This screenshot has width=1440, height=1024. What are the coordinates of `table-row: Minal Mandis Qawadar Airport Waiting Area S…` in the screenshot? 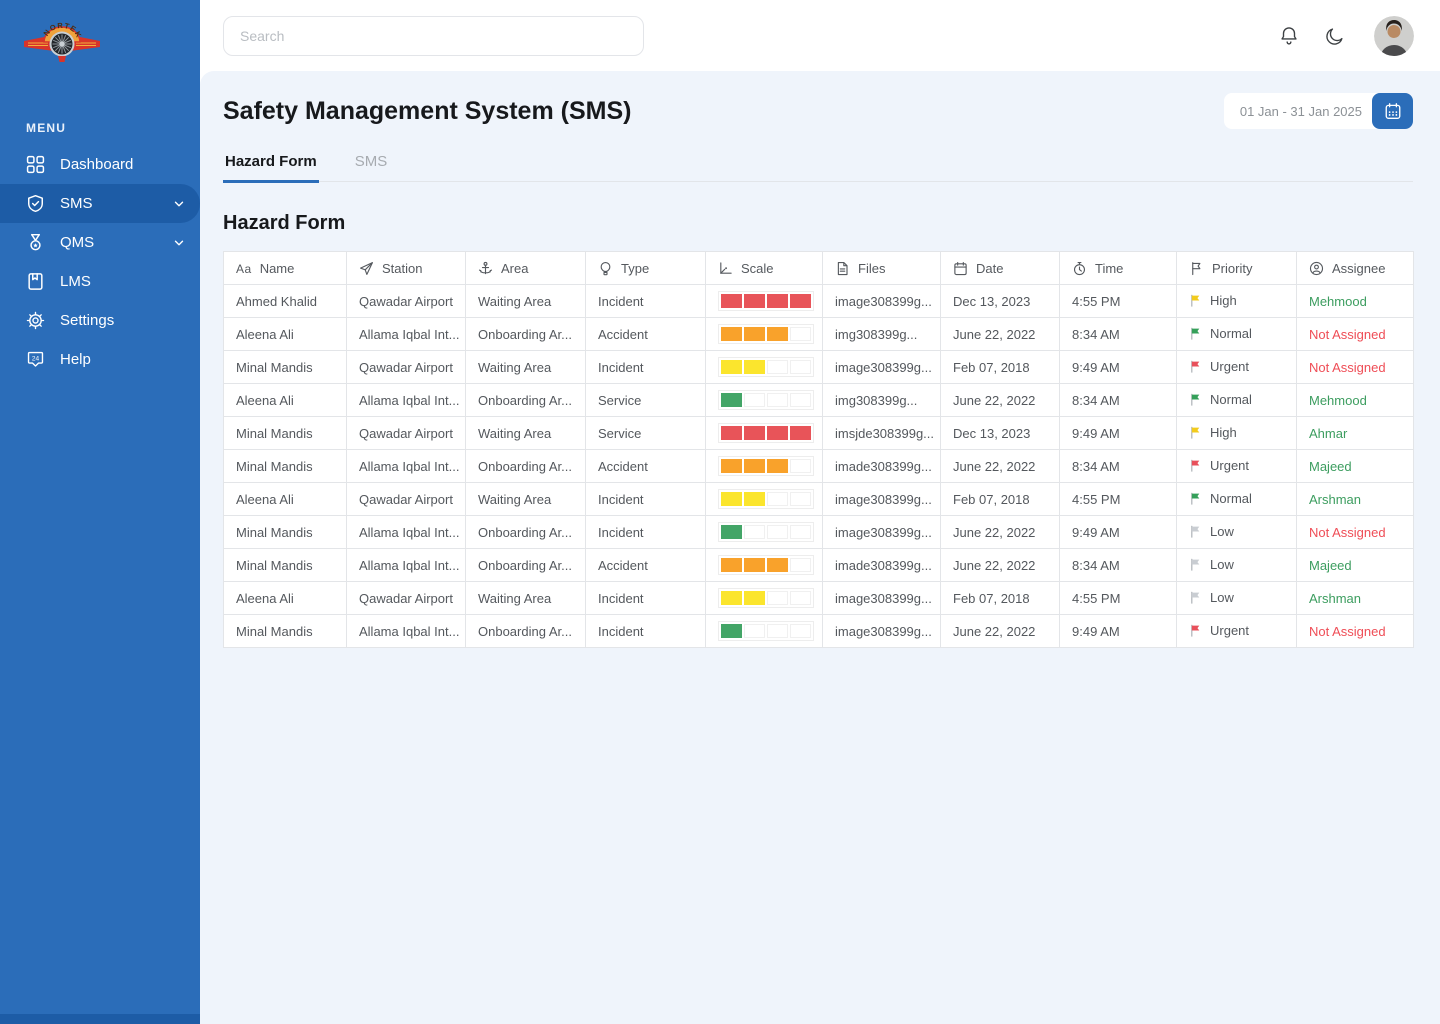 It's located at (818, 433).